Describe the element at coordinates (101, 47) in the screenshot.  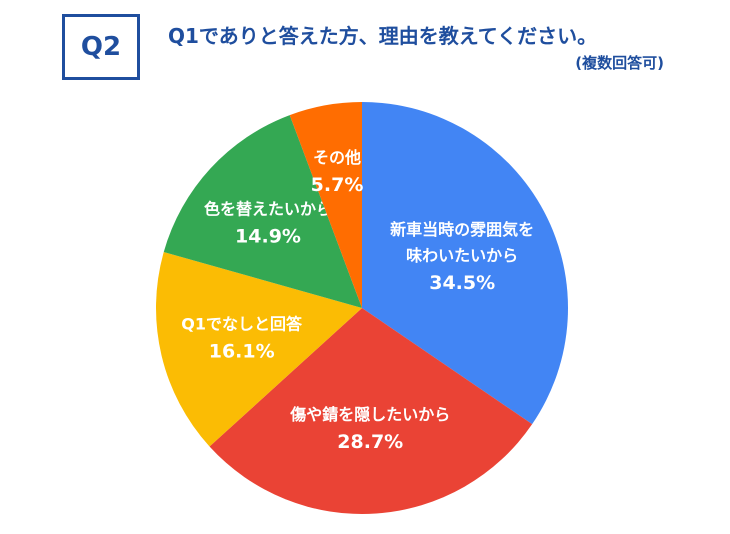
I see `question-badge: Q2` at that location.